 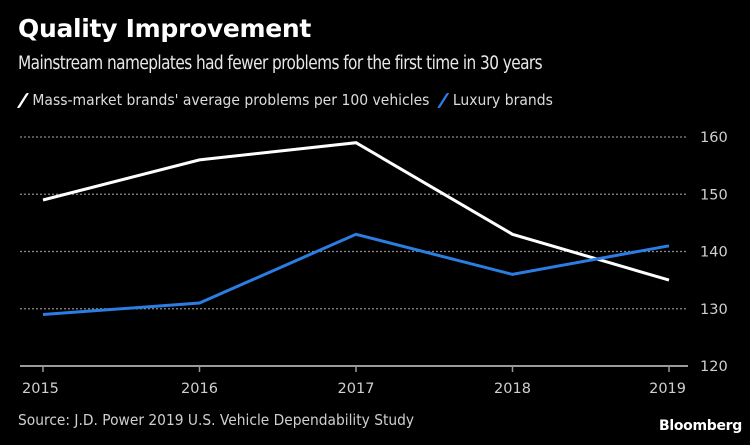 What do you see at coordinates (700, 426) in the screenshot?
I see `bloomberg-logo: Bloomberg` at bounding box center [700, 426].